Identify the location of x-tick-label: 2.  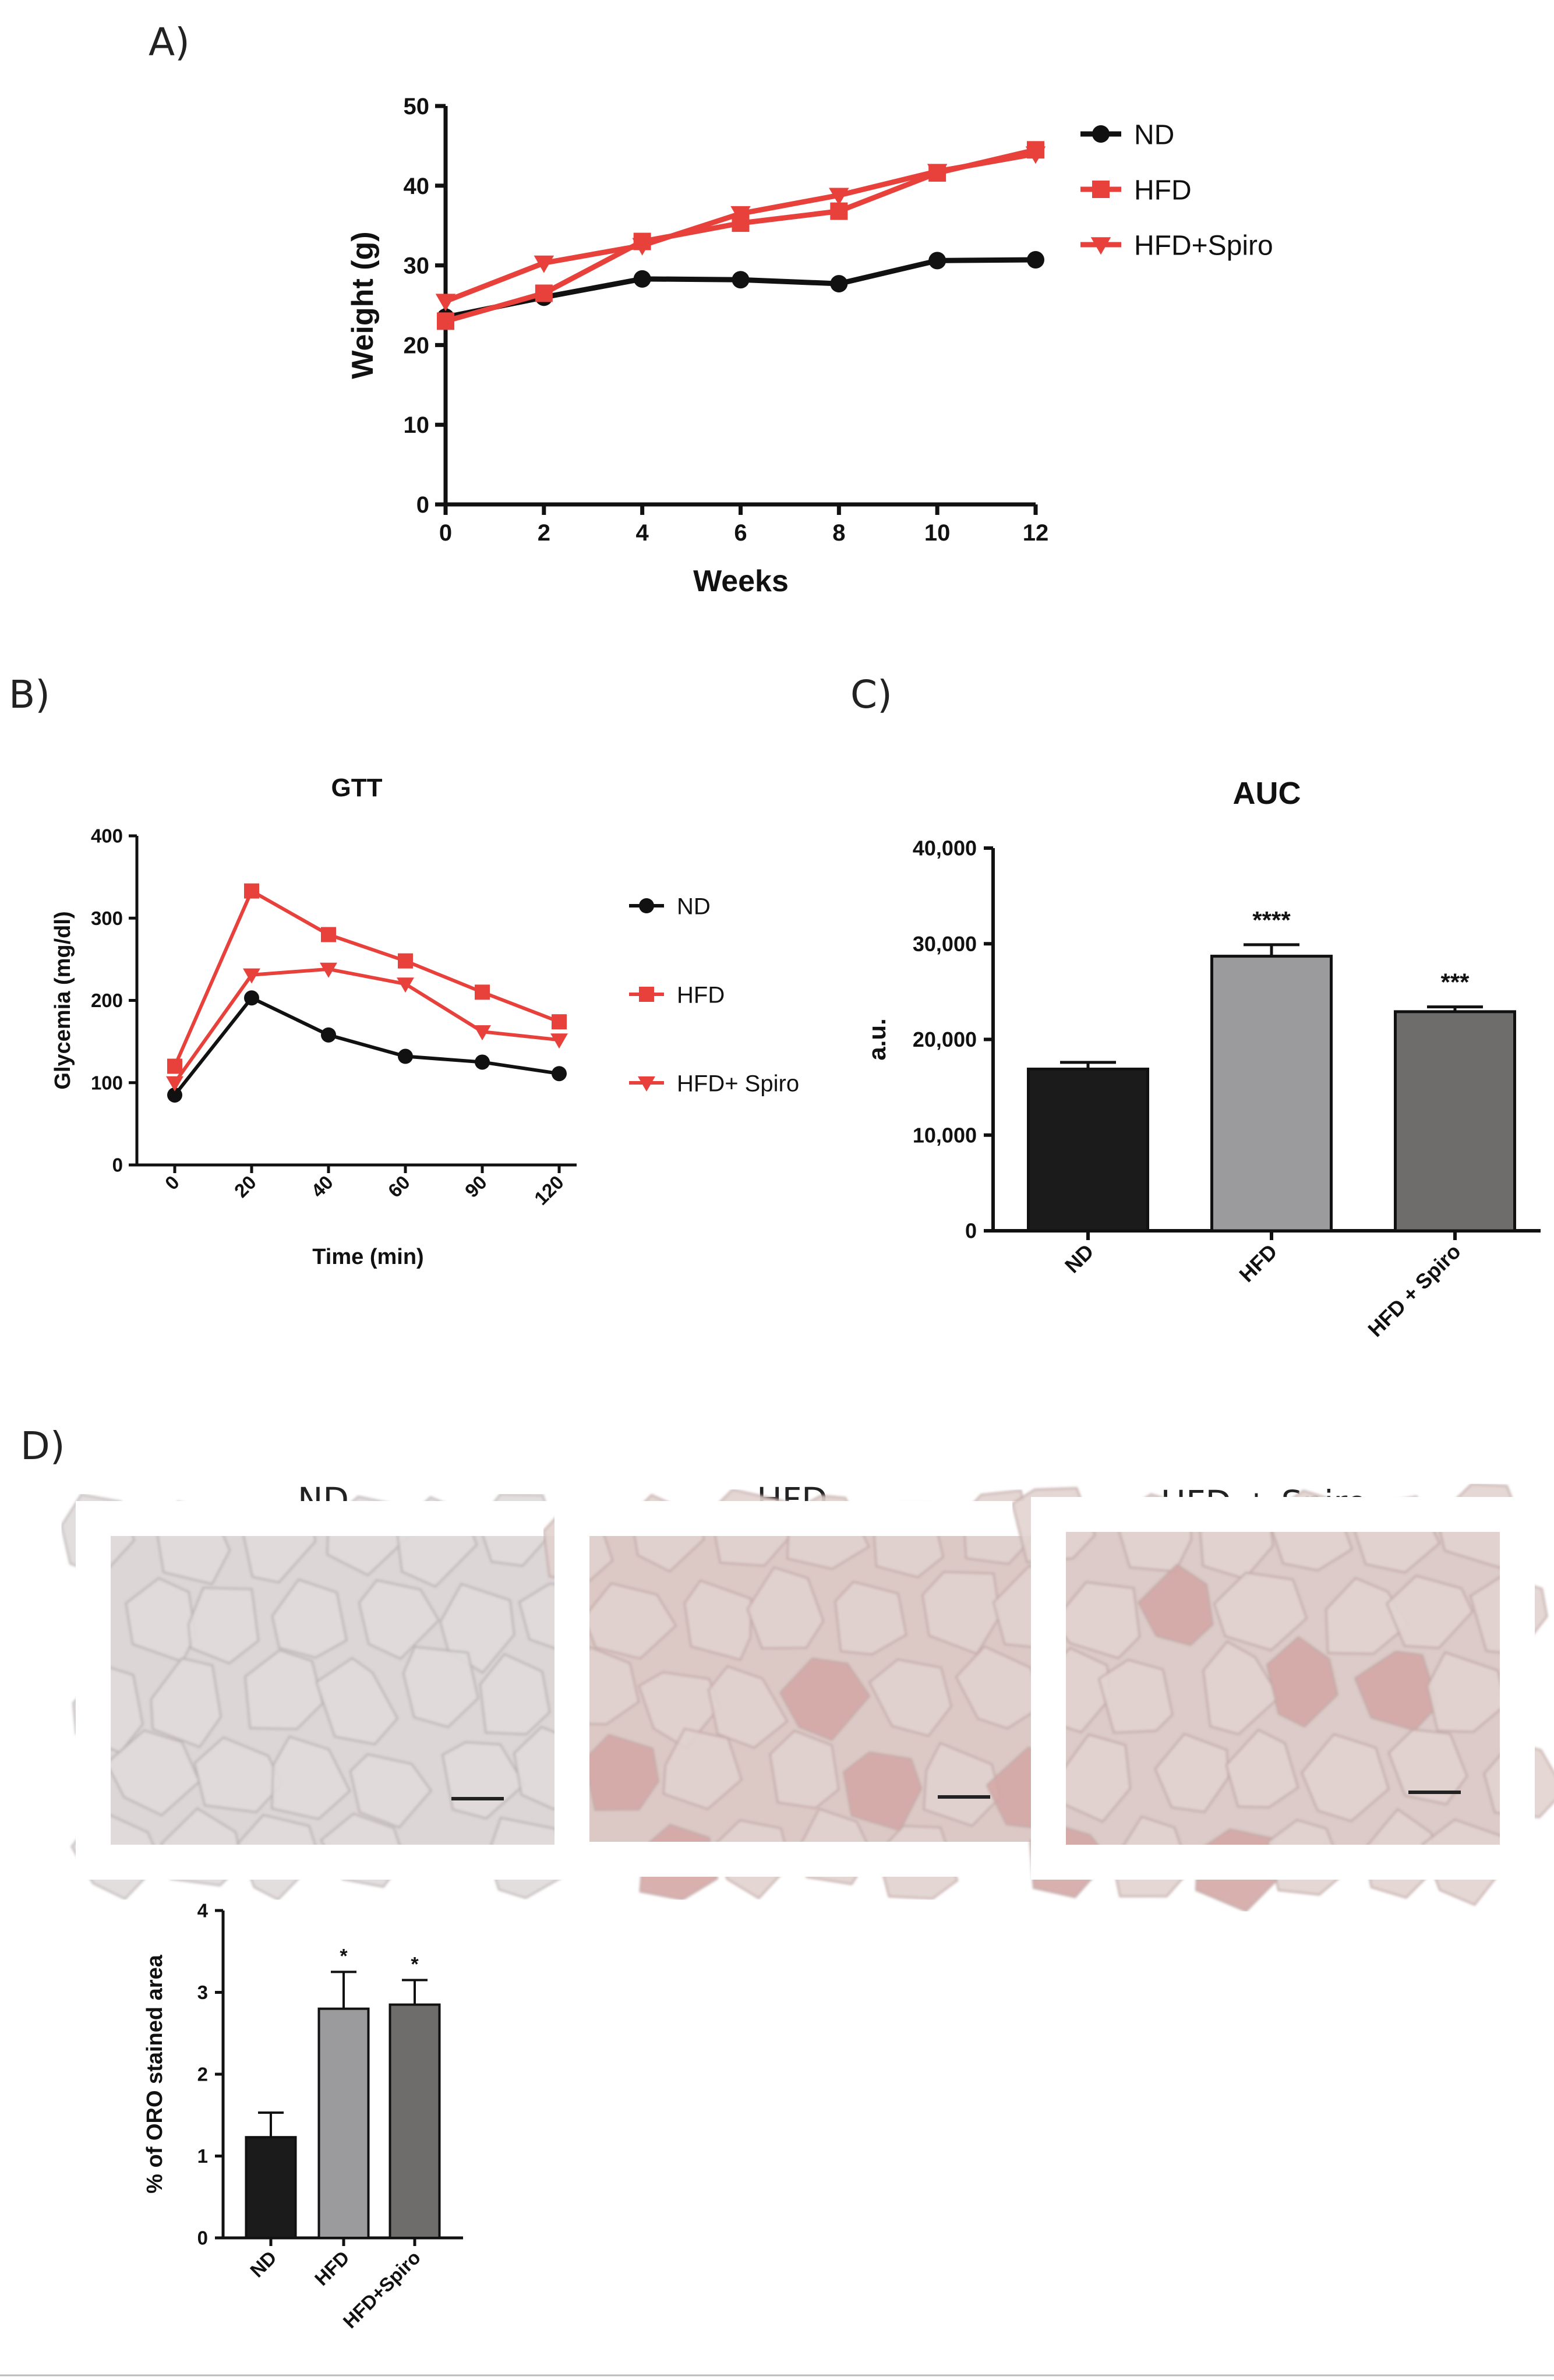
(544, 533).